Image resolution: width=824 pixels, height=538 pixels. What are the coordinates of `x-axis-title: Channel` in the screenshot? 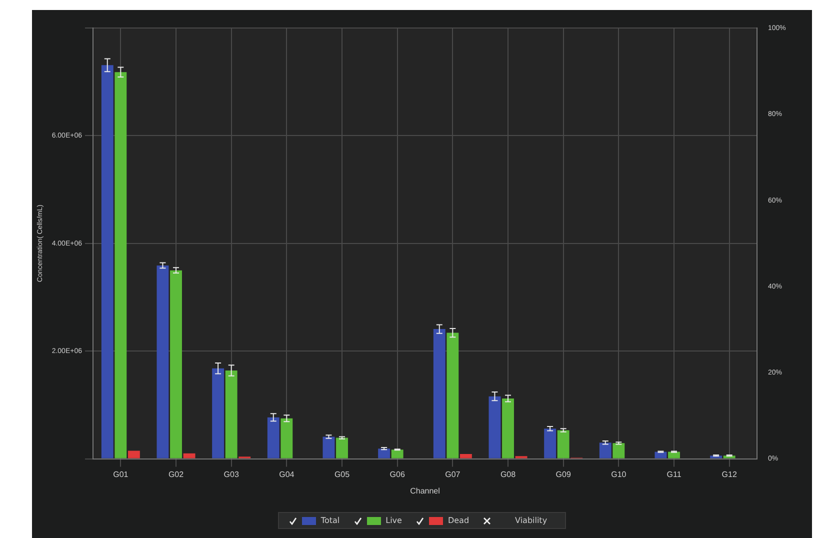 It's located at (425, 491).